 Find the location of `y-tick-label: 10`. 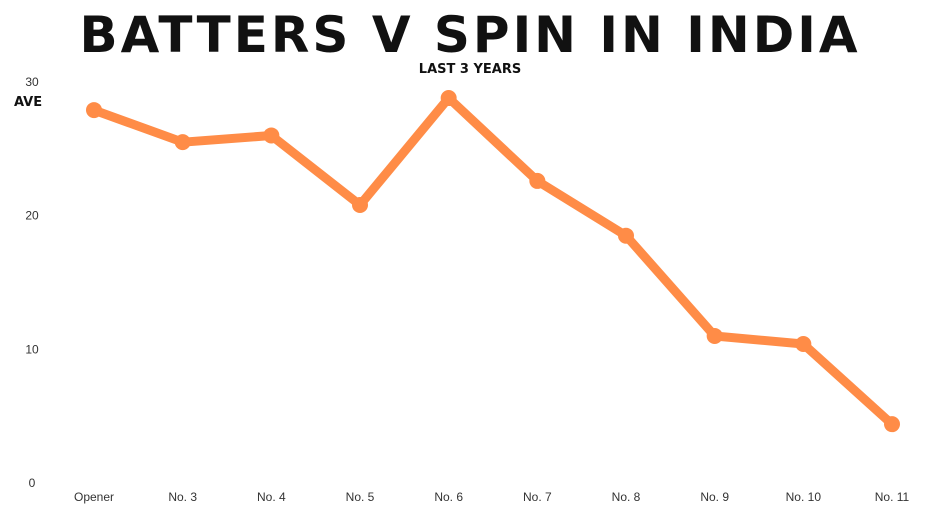

y-tick-label: 10 is located at coordinates (32, 349).